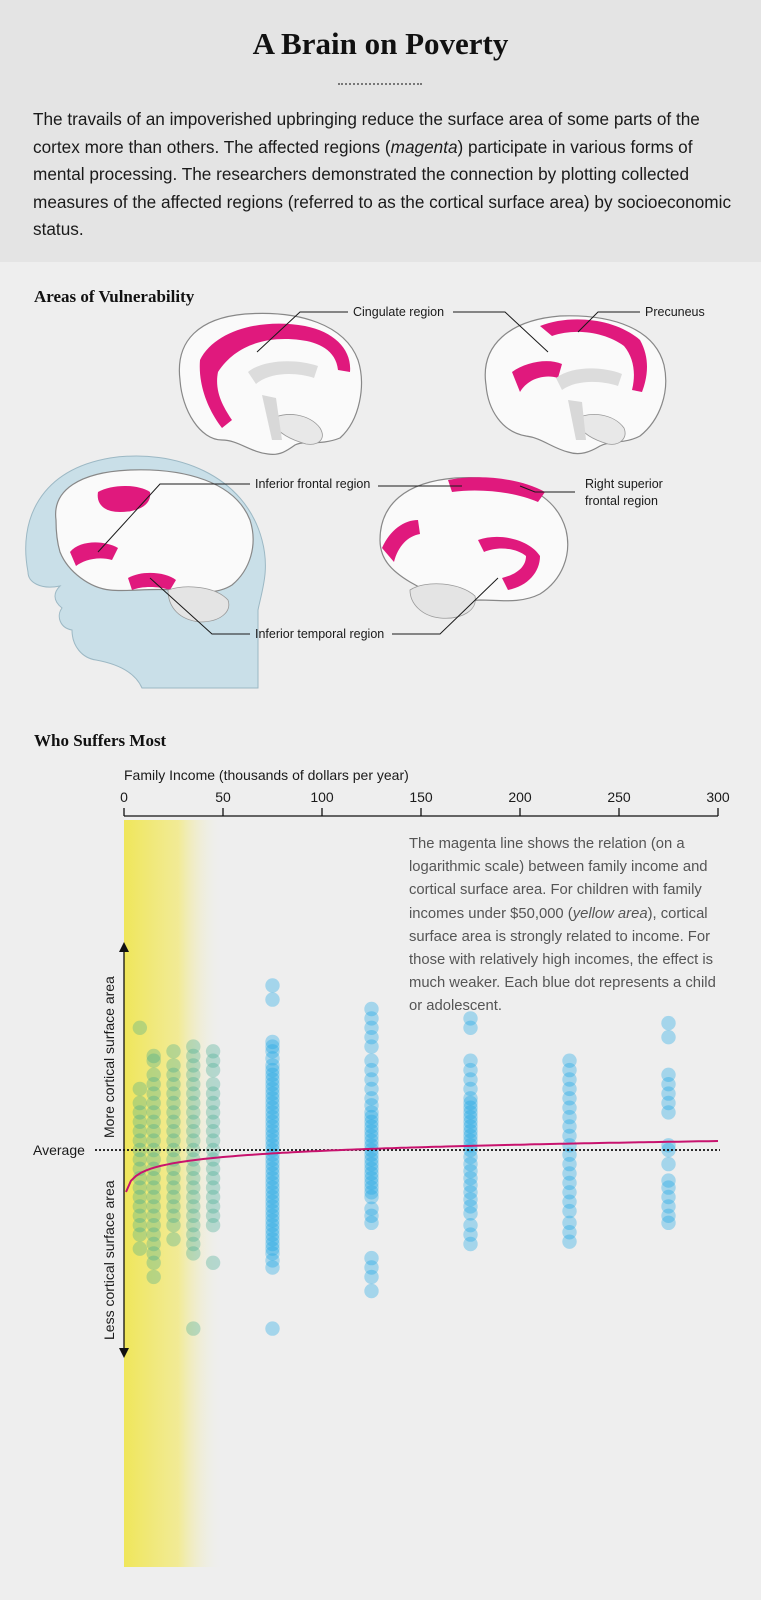 Image resolution: width=761 pixels, height=1600 pixels. What do you see at coordinates (520, 797) in the screenshot?
I see `x-tick-label: 200` at bounding box center [520, 797].